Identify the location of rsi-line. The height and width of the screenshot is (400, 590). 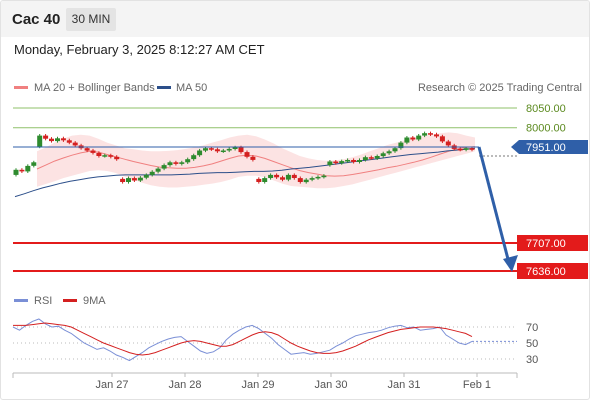
(242, 340).